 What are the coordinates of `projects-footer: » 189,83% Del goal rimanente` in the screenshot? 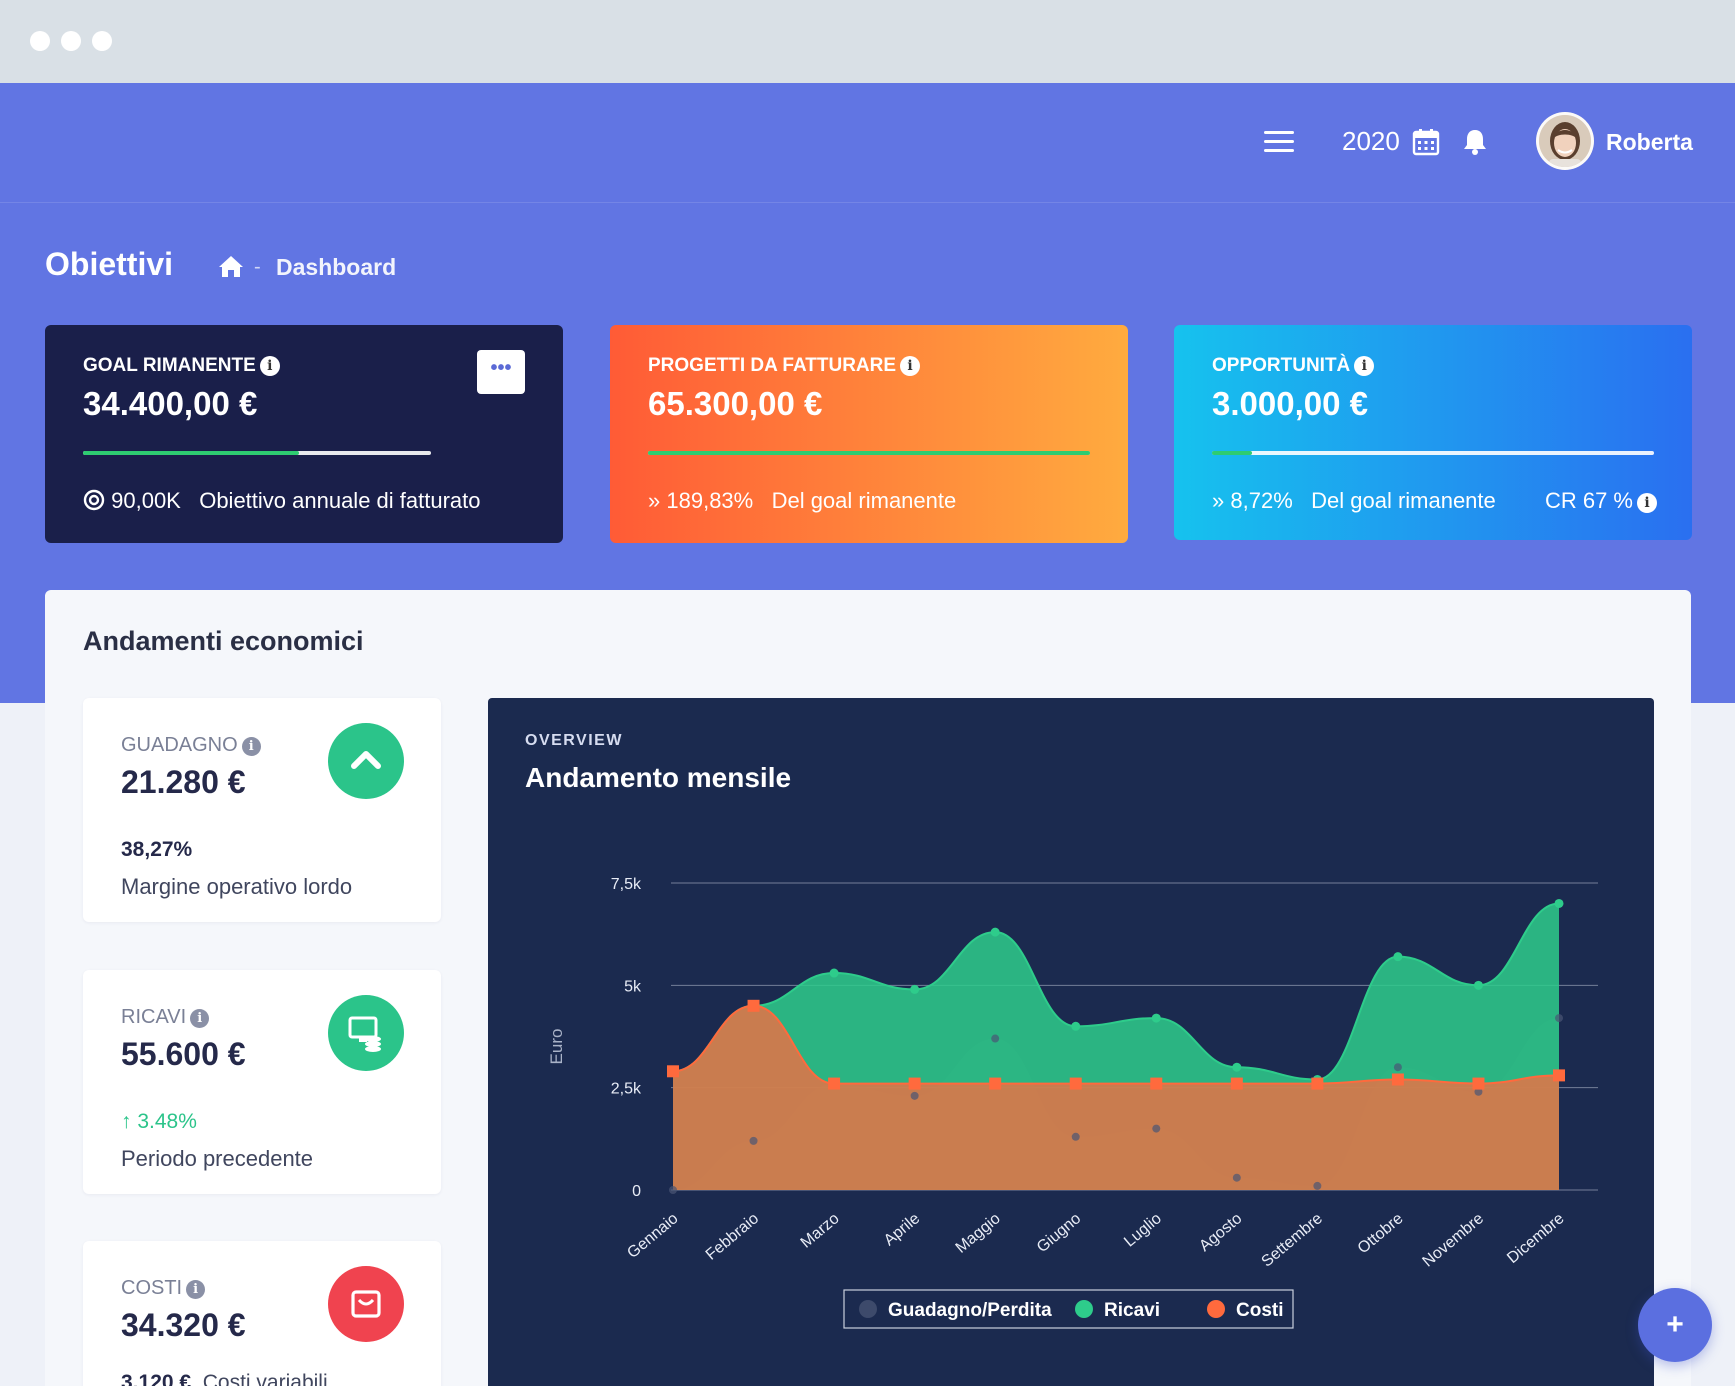 It's located at (802, 501).